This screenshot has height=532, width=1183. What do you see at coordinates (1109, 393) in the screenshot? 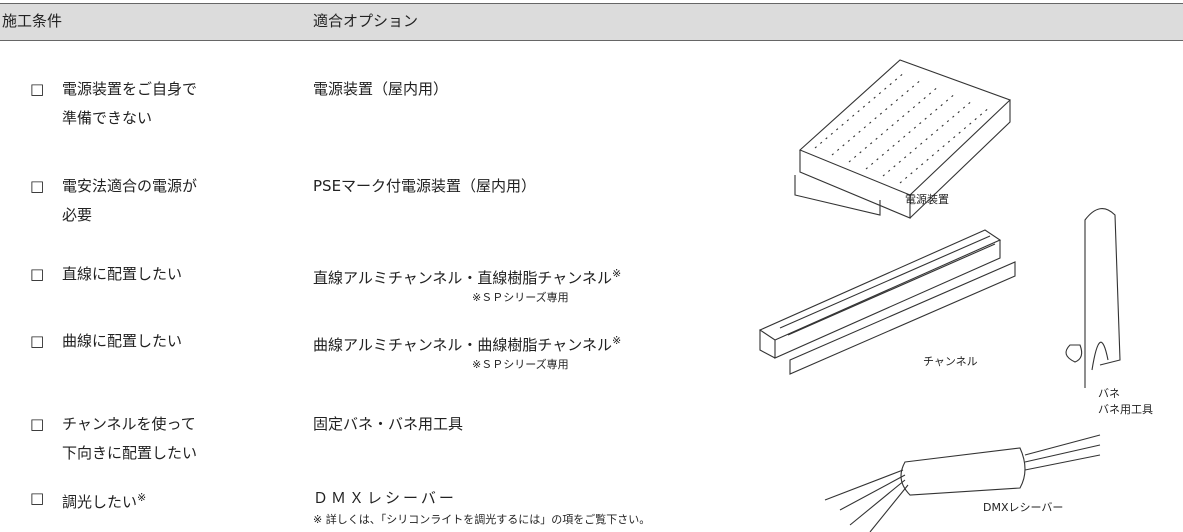
I see `figure-label: バネ` at bounding box center [1109, 393].